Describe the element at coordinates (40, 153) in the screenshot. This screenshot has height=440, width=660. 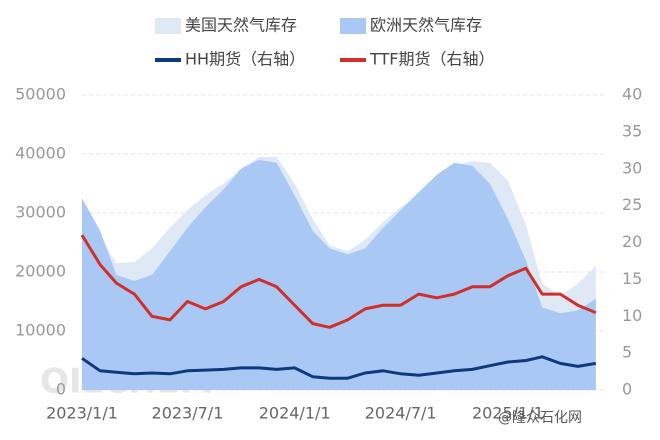
I see `y-tick-label: 40000` at that location.